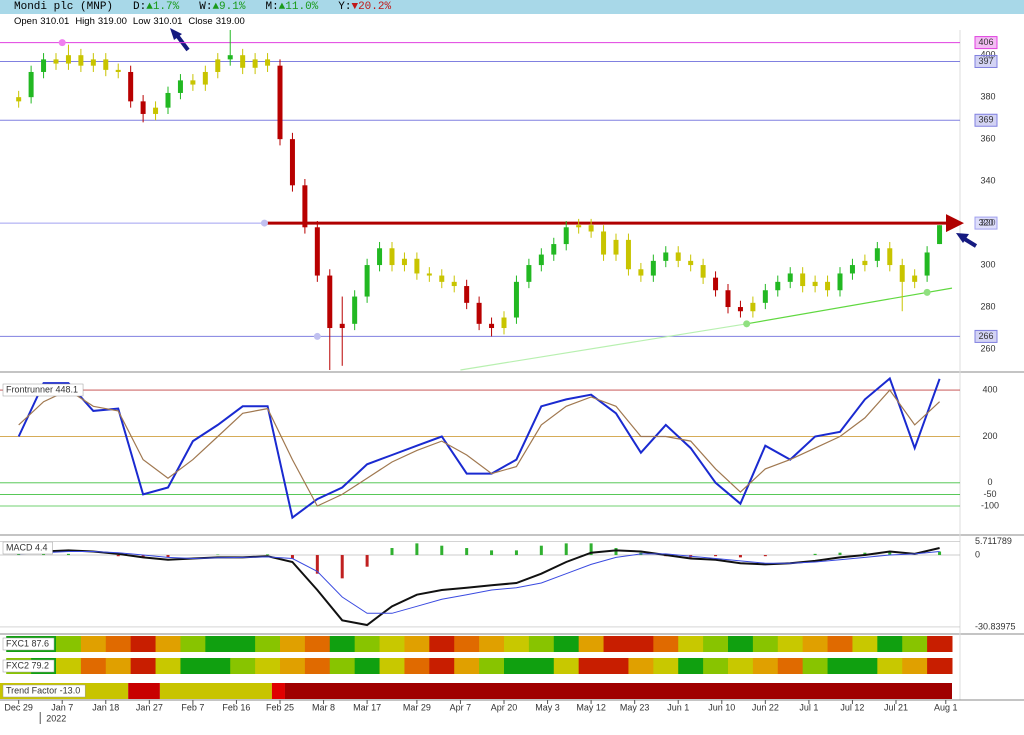  Describe the element at coordinates (280, 707) in the screenshot. I see `x-tick-label: Feb 25` at that location.